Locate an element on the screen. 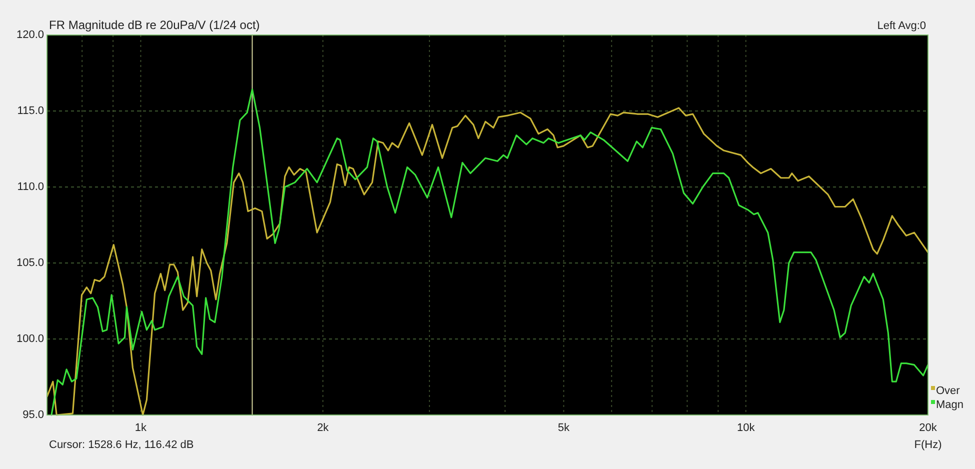 This screenshot has width=975, height=469. y-tick-label: 115.0 is located at coordinates (30, 110).